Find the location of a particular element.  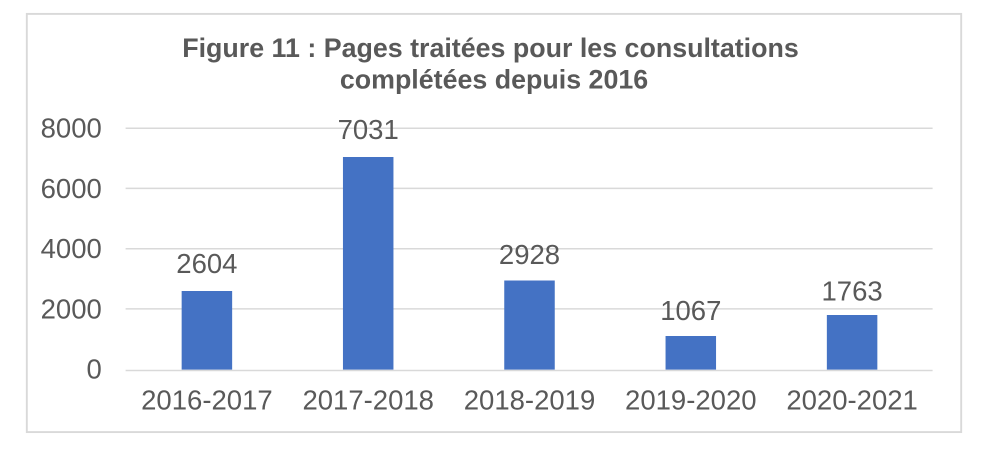

svg-text: 0 is located at coordinates (94, 369).